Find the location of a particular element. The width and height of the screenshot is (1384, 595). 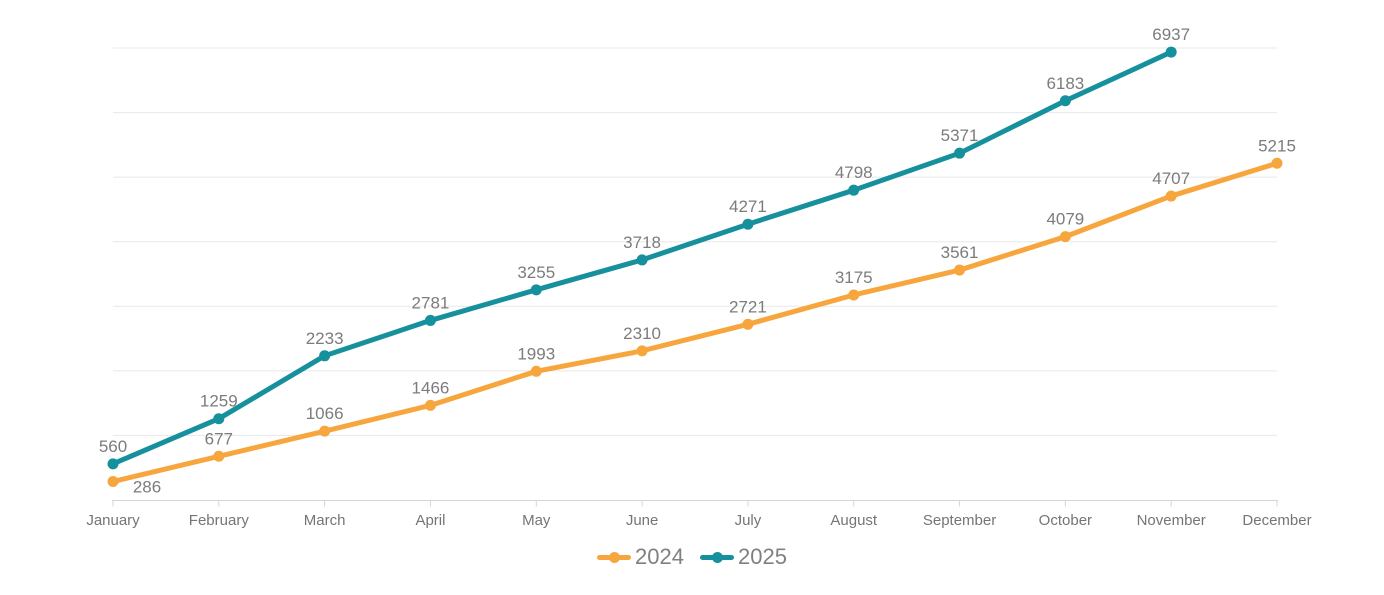

x-axis-label: January is located at coordinates (113, 520).